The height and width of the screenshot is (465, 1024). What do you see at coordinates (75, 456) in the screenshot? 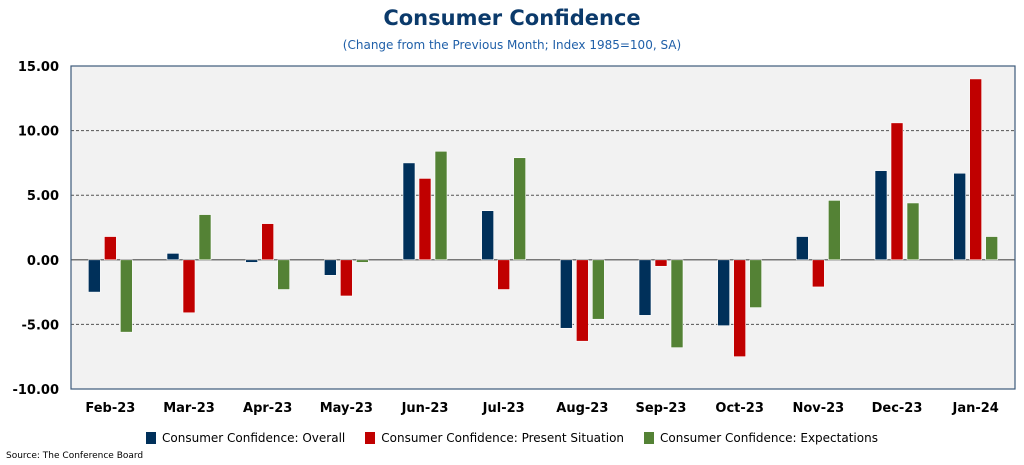
I see `source-note: Source: The Conference Board` at bounding box center [75, 456].